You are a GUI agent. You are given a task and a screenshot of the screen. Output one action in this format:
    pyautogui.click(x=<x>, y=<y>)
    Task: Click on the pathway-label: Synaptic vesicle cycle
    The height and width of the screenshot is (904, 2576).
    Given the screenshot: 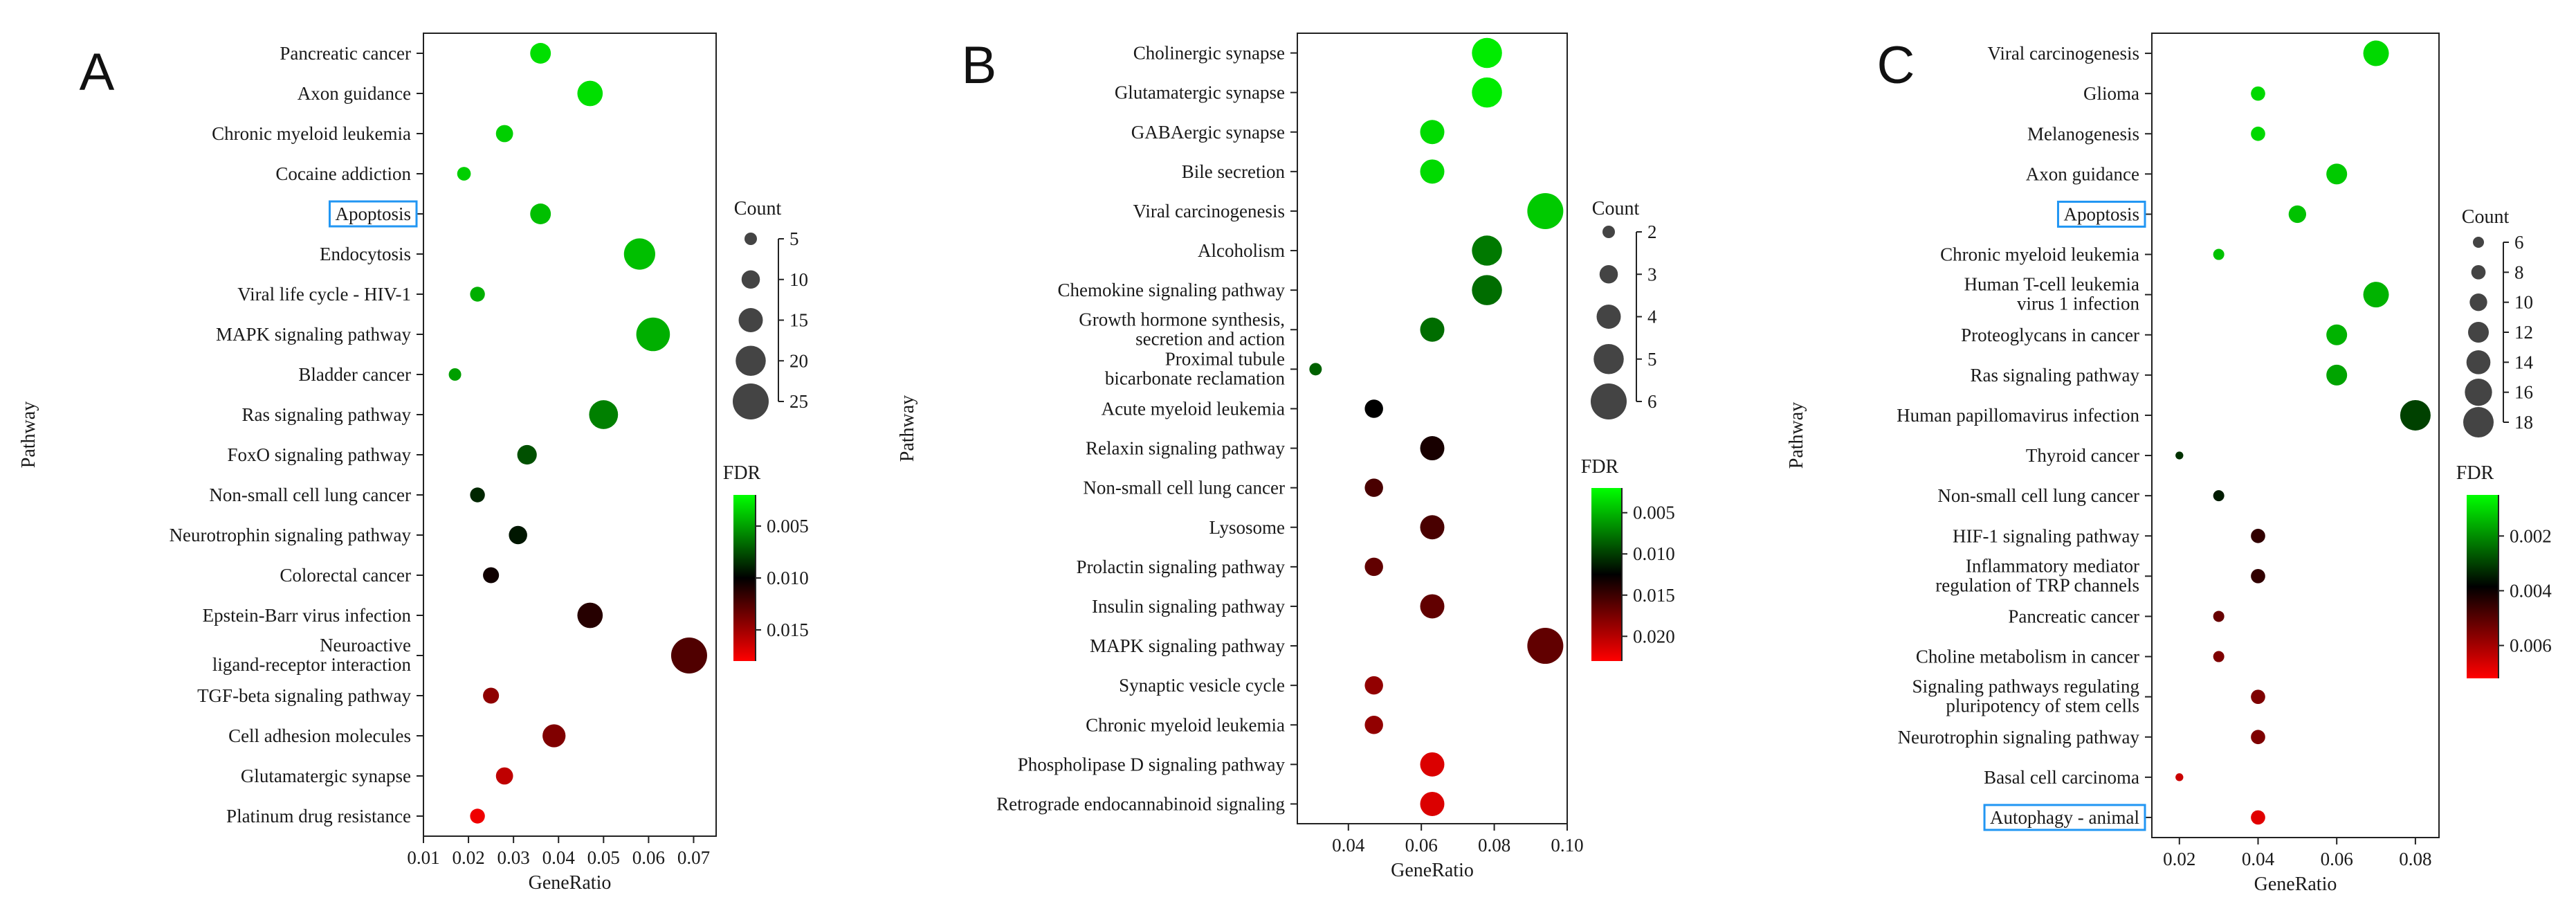 What is the action you would take?
    pyautogui.click(x=1202, y=686)
    